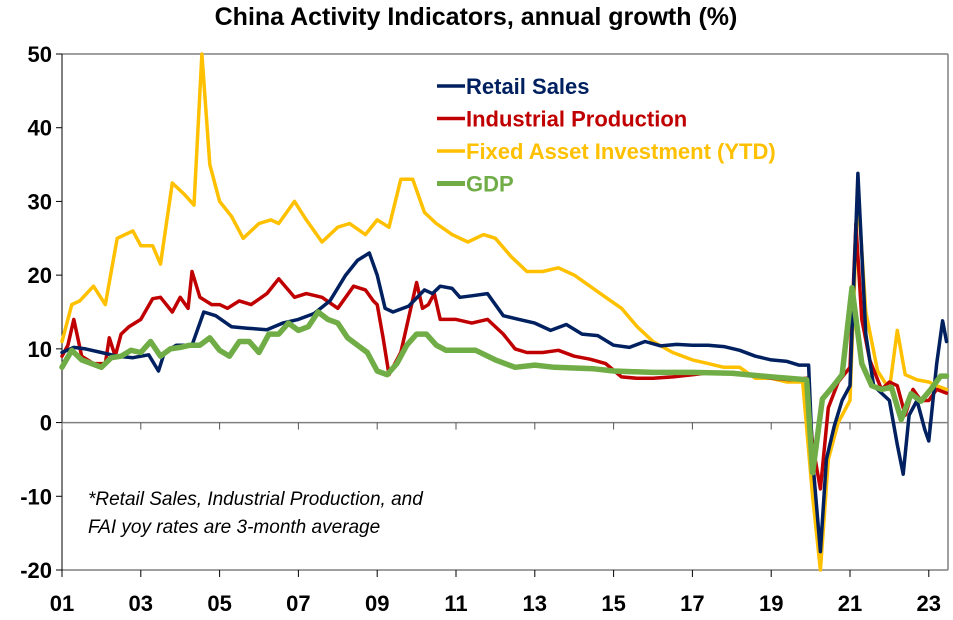  What do you see at coordinates (850, 603) in the screenshot?
I see `x-tick-label: 21` at bounding box center [850, 603].